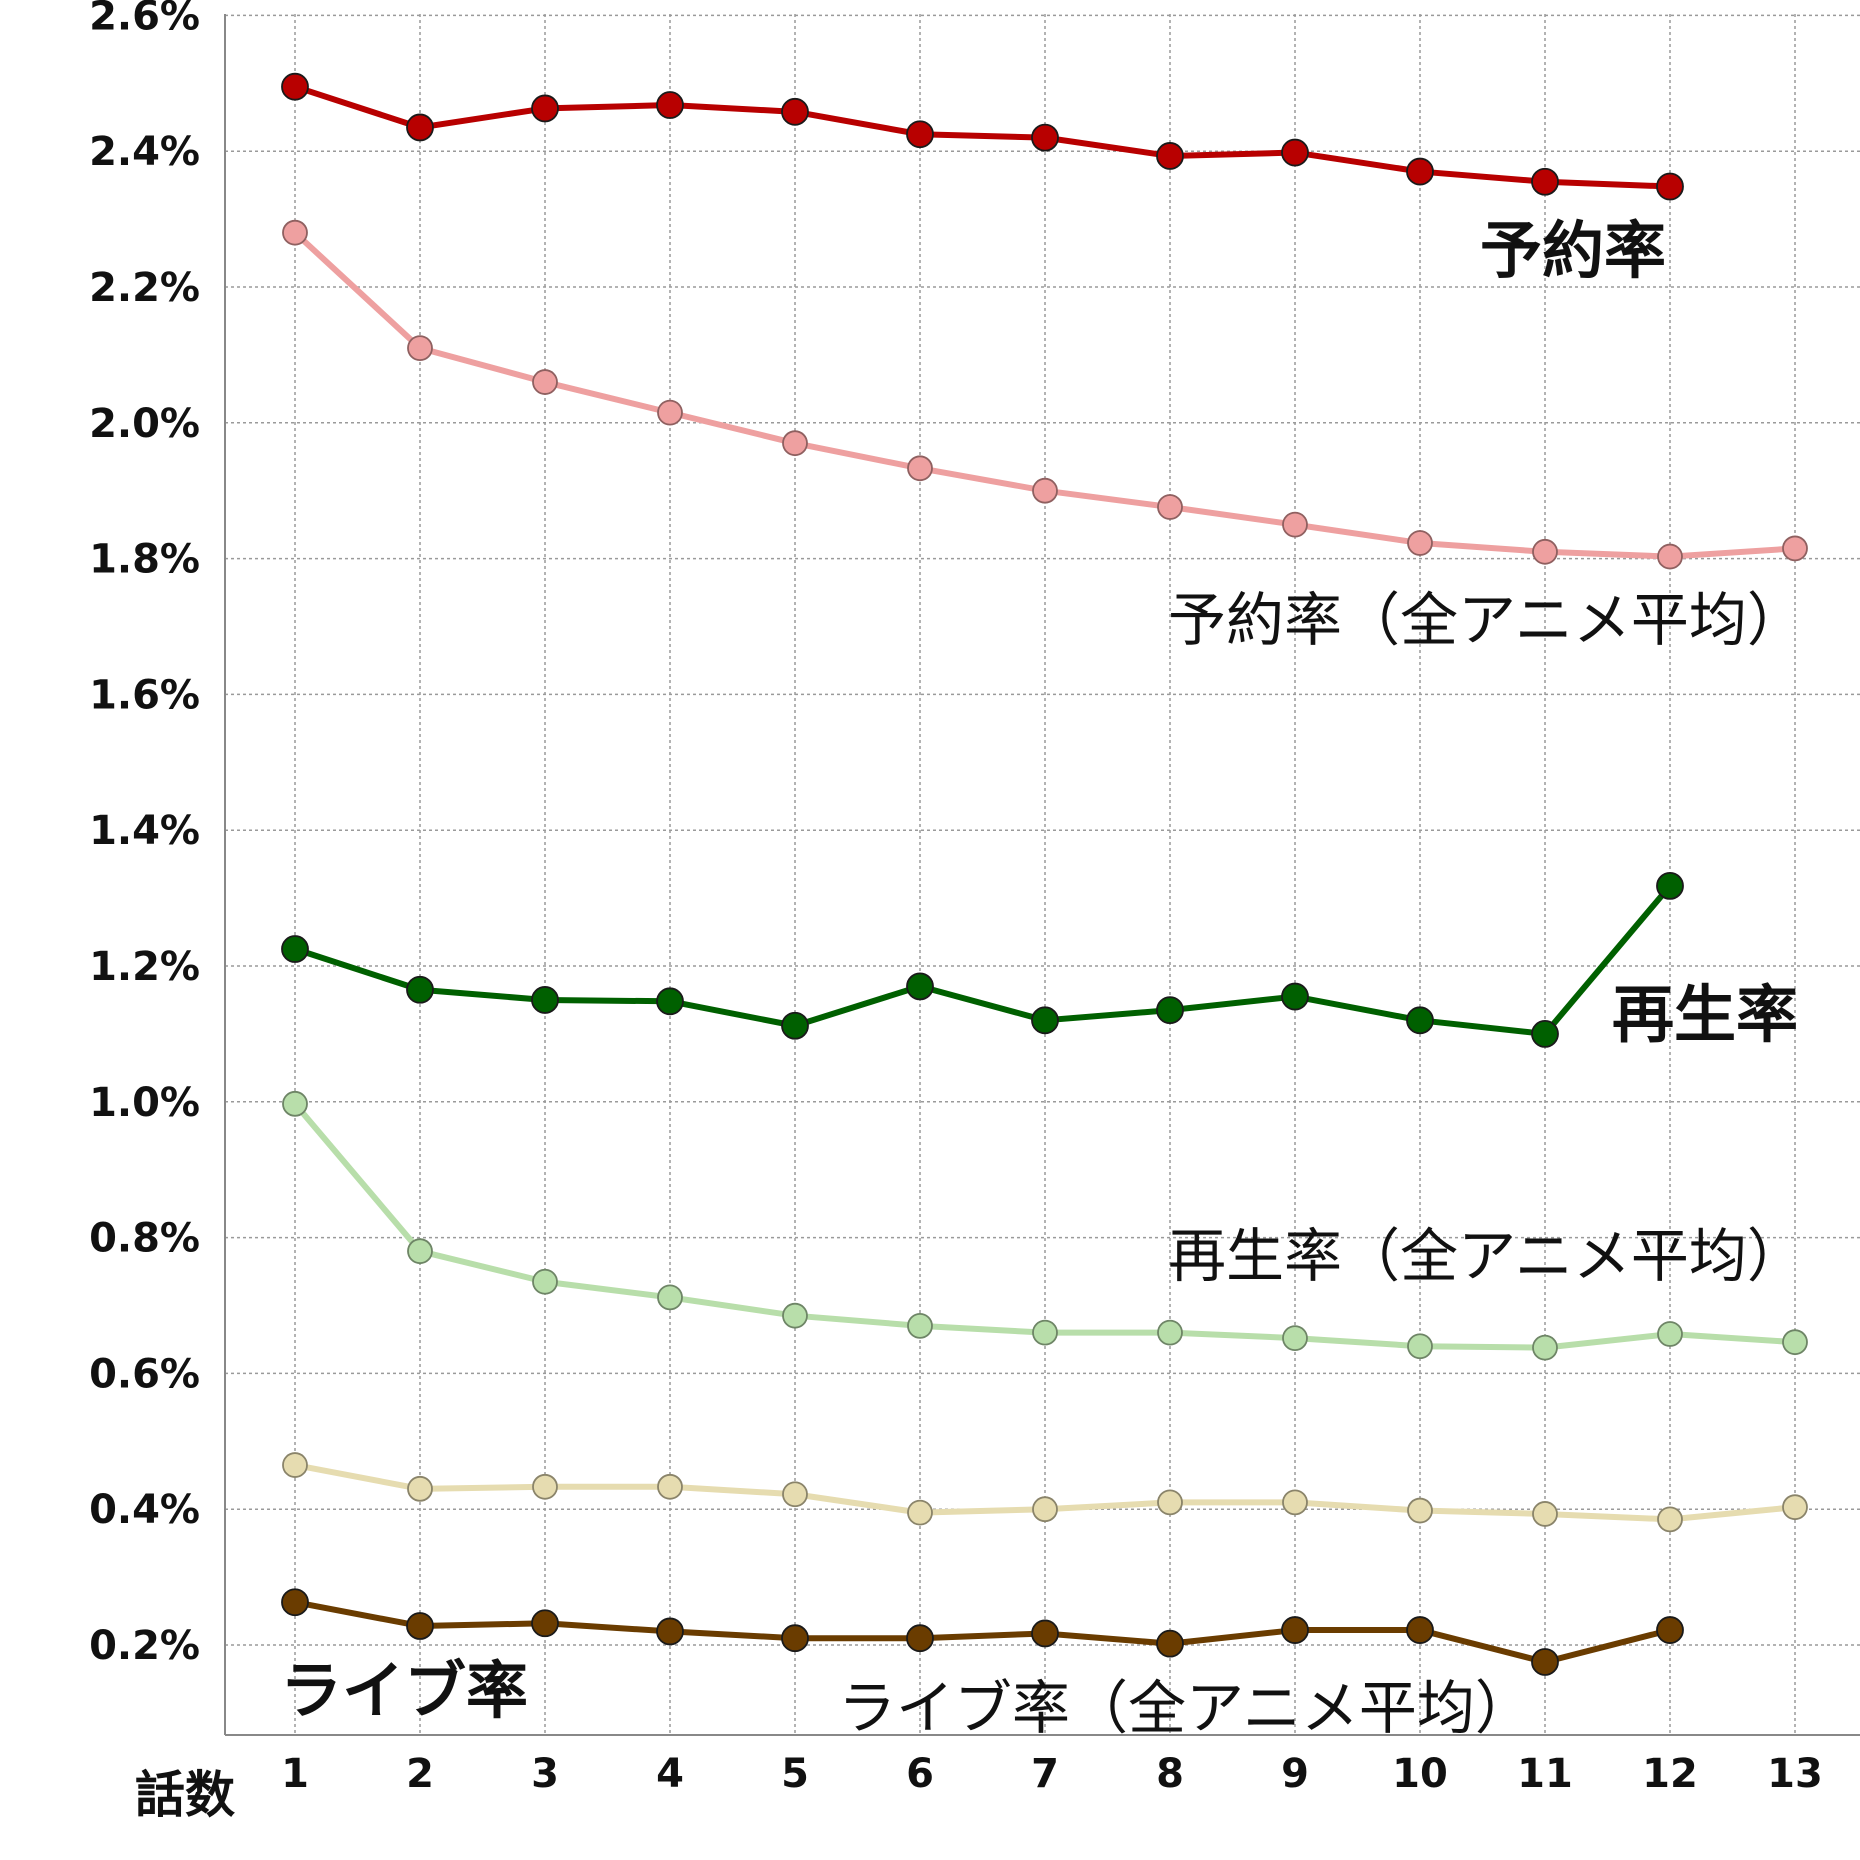 The image size is (1860, 1860). Describe the element at coordinates (144, 1374) in the screenshot. I see `y-tick-label: 0.6%` at that location.